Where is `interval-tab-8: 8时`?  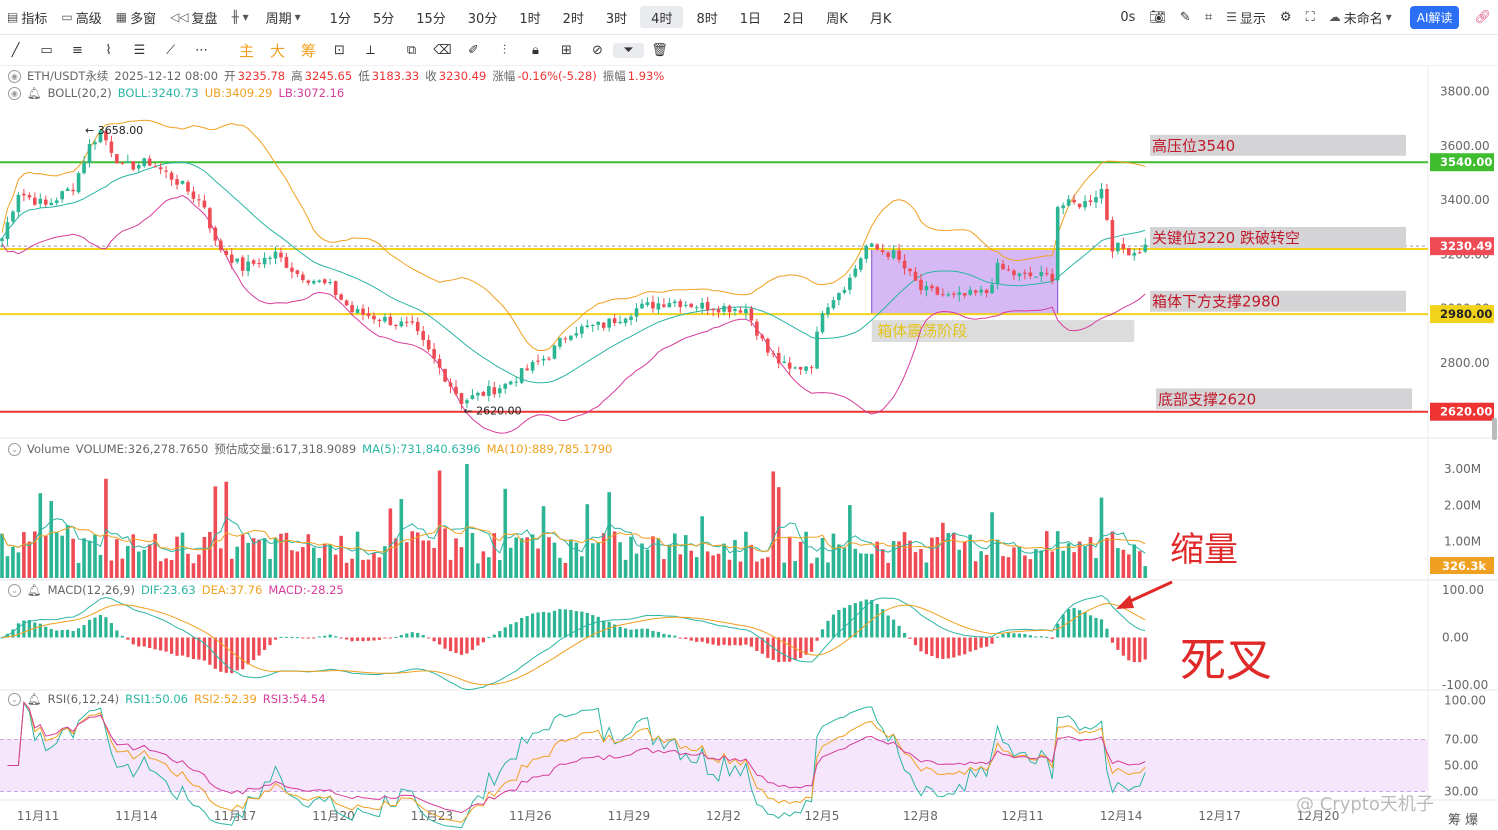 interval-tab-8: 8时 is located at coordinates (707, 19).